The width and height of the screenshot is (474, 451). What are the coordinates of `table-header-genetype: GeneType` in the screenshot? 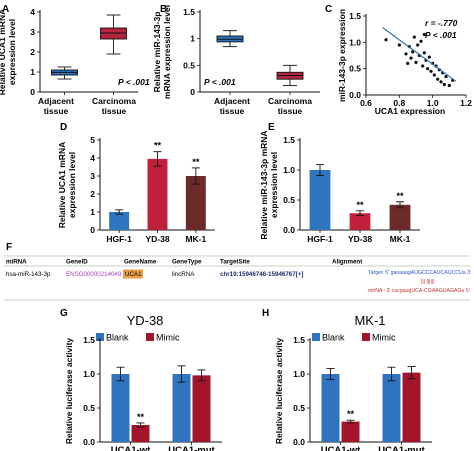 It's located at (187, 262).